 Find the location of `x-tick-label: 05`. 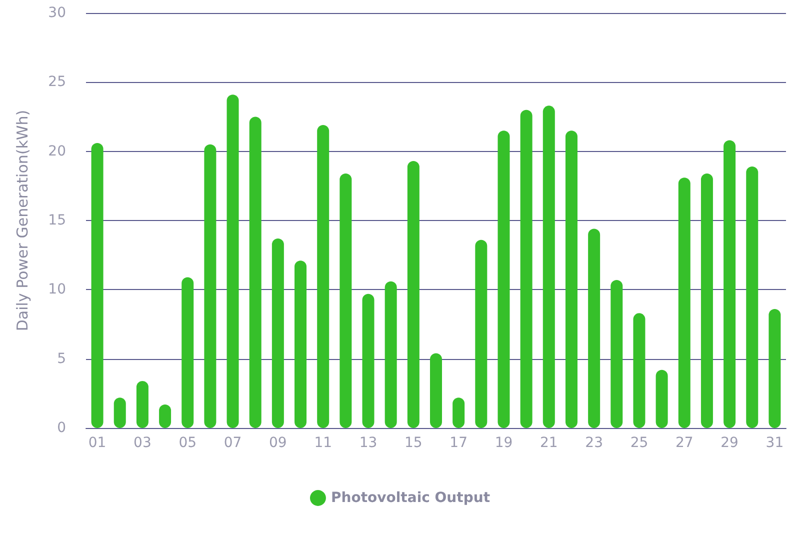

x-tick-label: 05 is located at coordinates (187, 443).